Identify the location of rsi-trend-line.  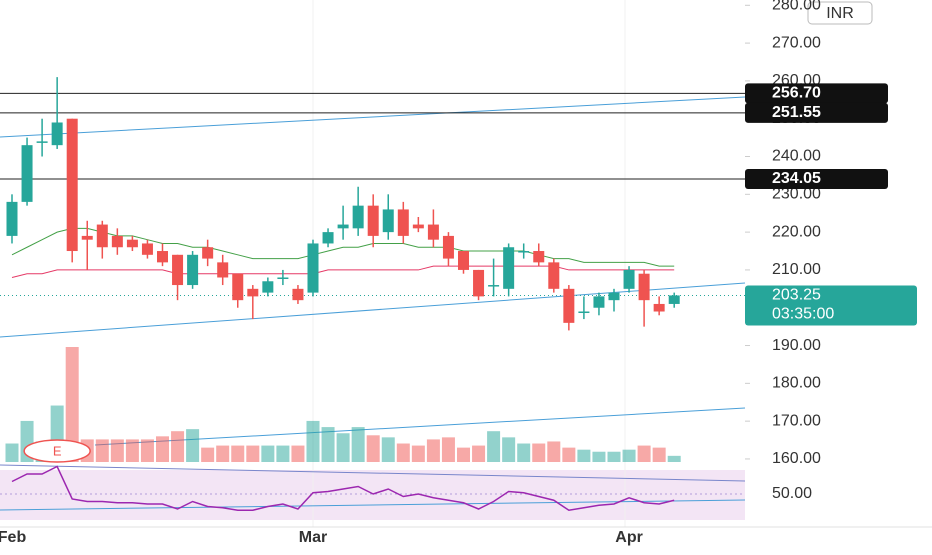
(373, 473).